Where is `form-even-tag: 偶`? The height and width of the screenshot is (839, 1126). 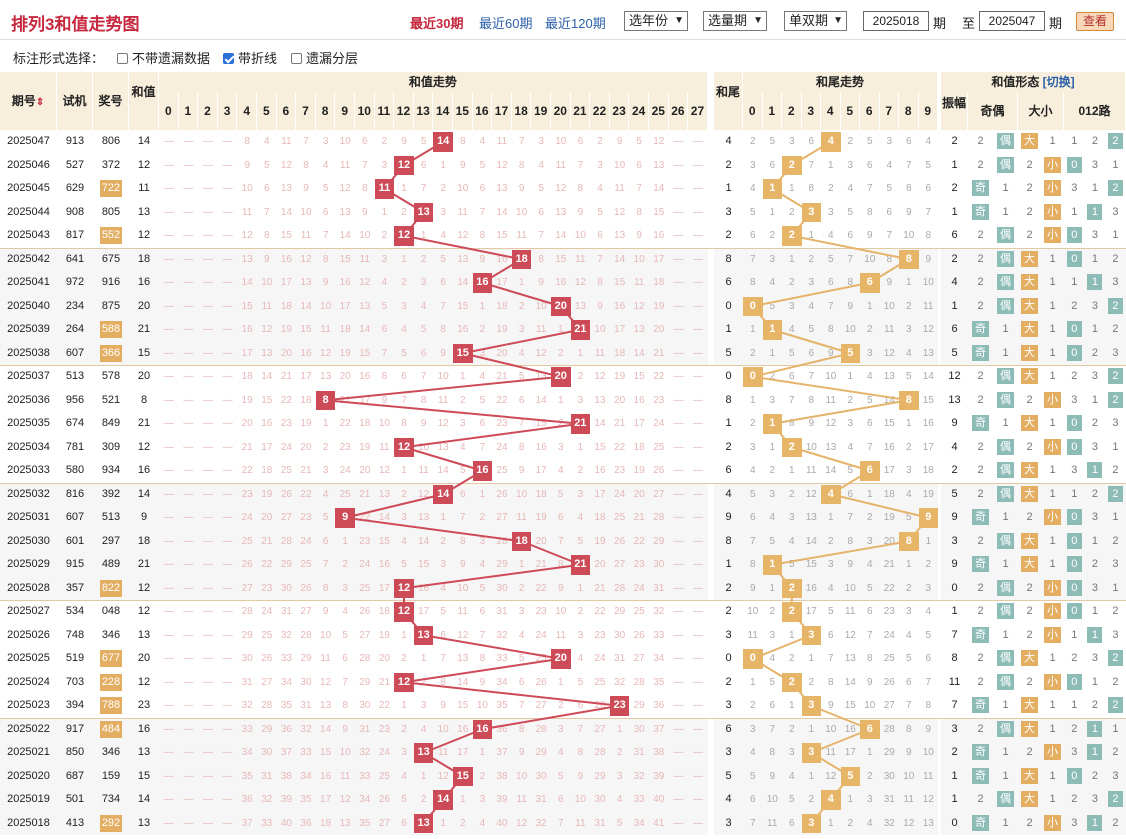 form-even-tag: 偶 is located at coordinates (1005, 470).